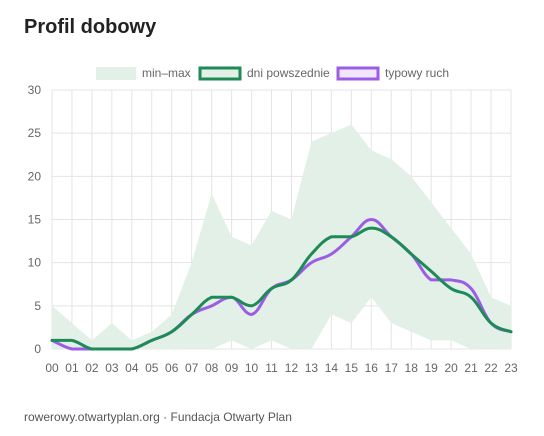  I want to click on legend-swatch-typowy-ruch, so click(358, 73).